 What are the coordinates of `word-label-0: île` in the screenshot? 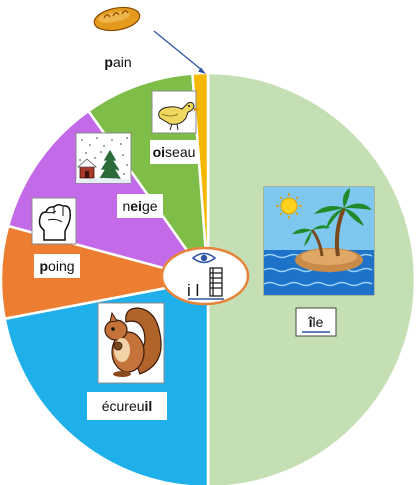 It's located at (316, 322).